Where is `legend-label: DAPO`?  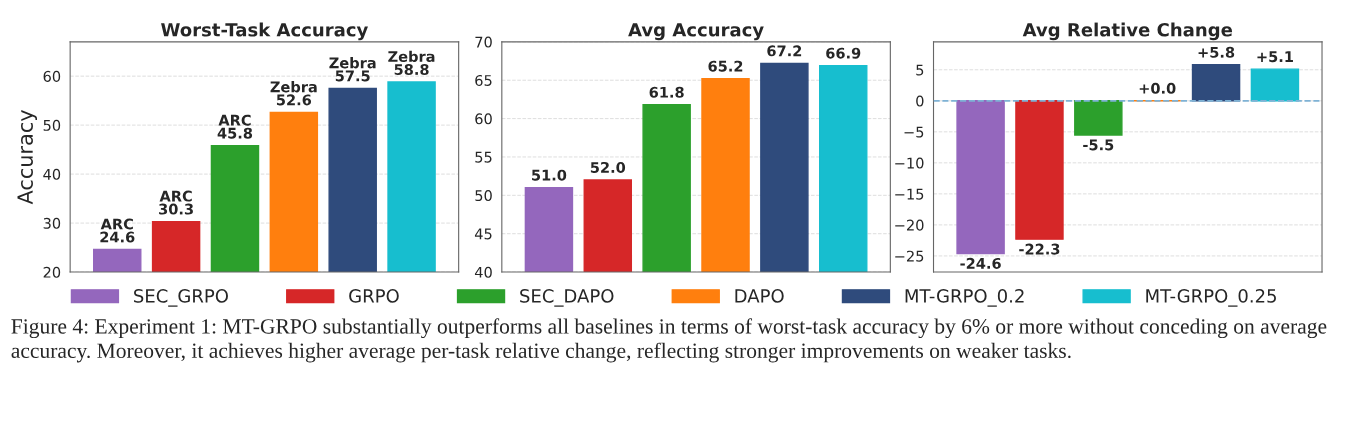 legend-label: DAPO is located at coordinates (759, 296).